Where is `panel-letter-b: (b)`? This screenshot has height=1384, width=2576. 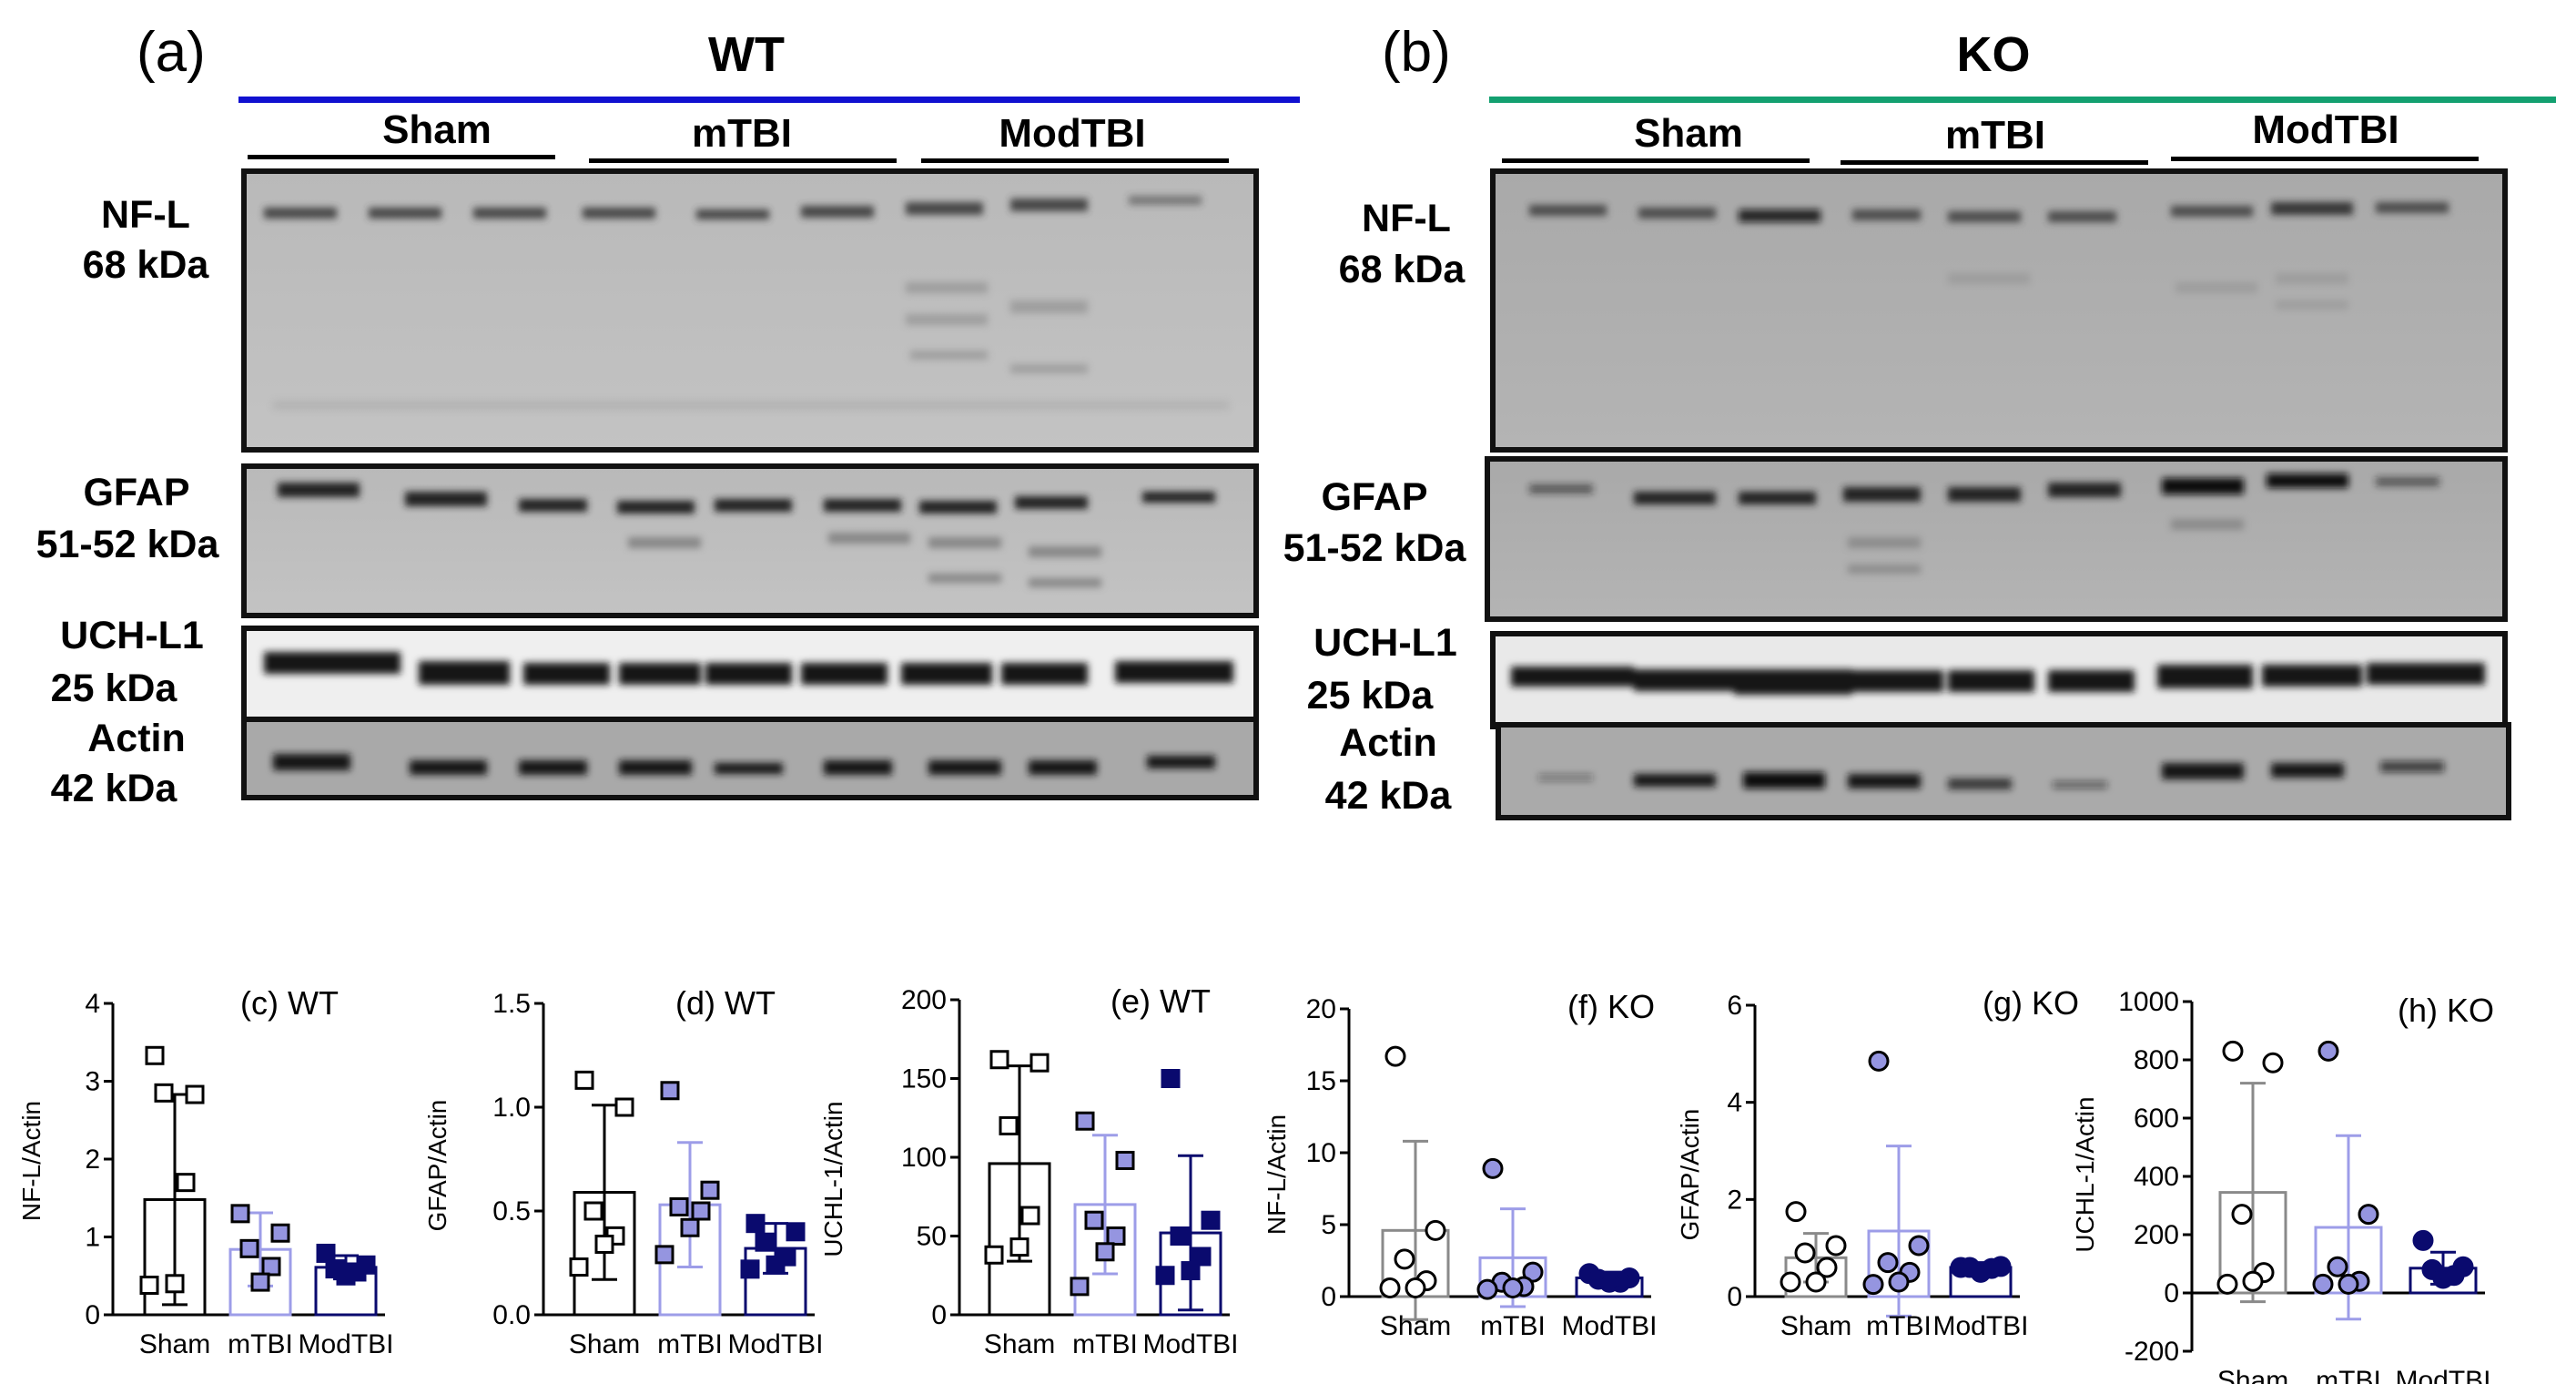 panel-letter-b: (b) is located at coordinates (1416, 53).